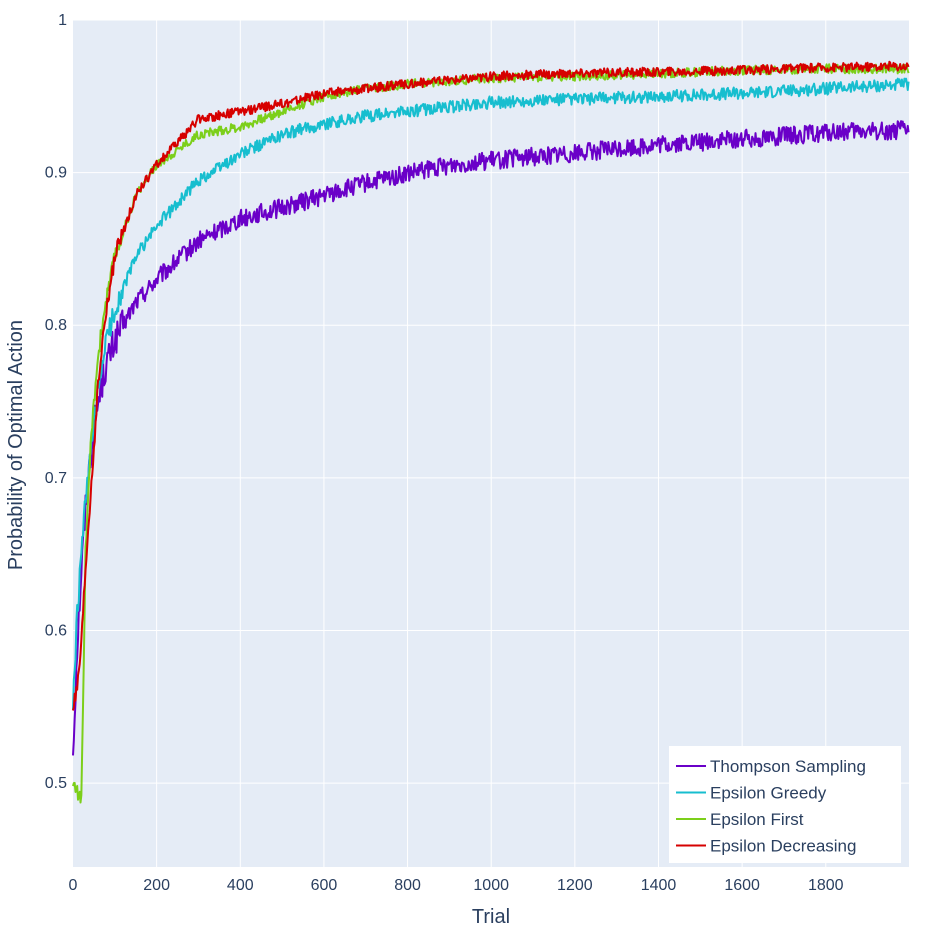 This screenshot has height=936, width=929. I want to click on legend-item-epsilon-first: Epsilon First, so click(740, 819).